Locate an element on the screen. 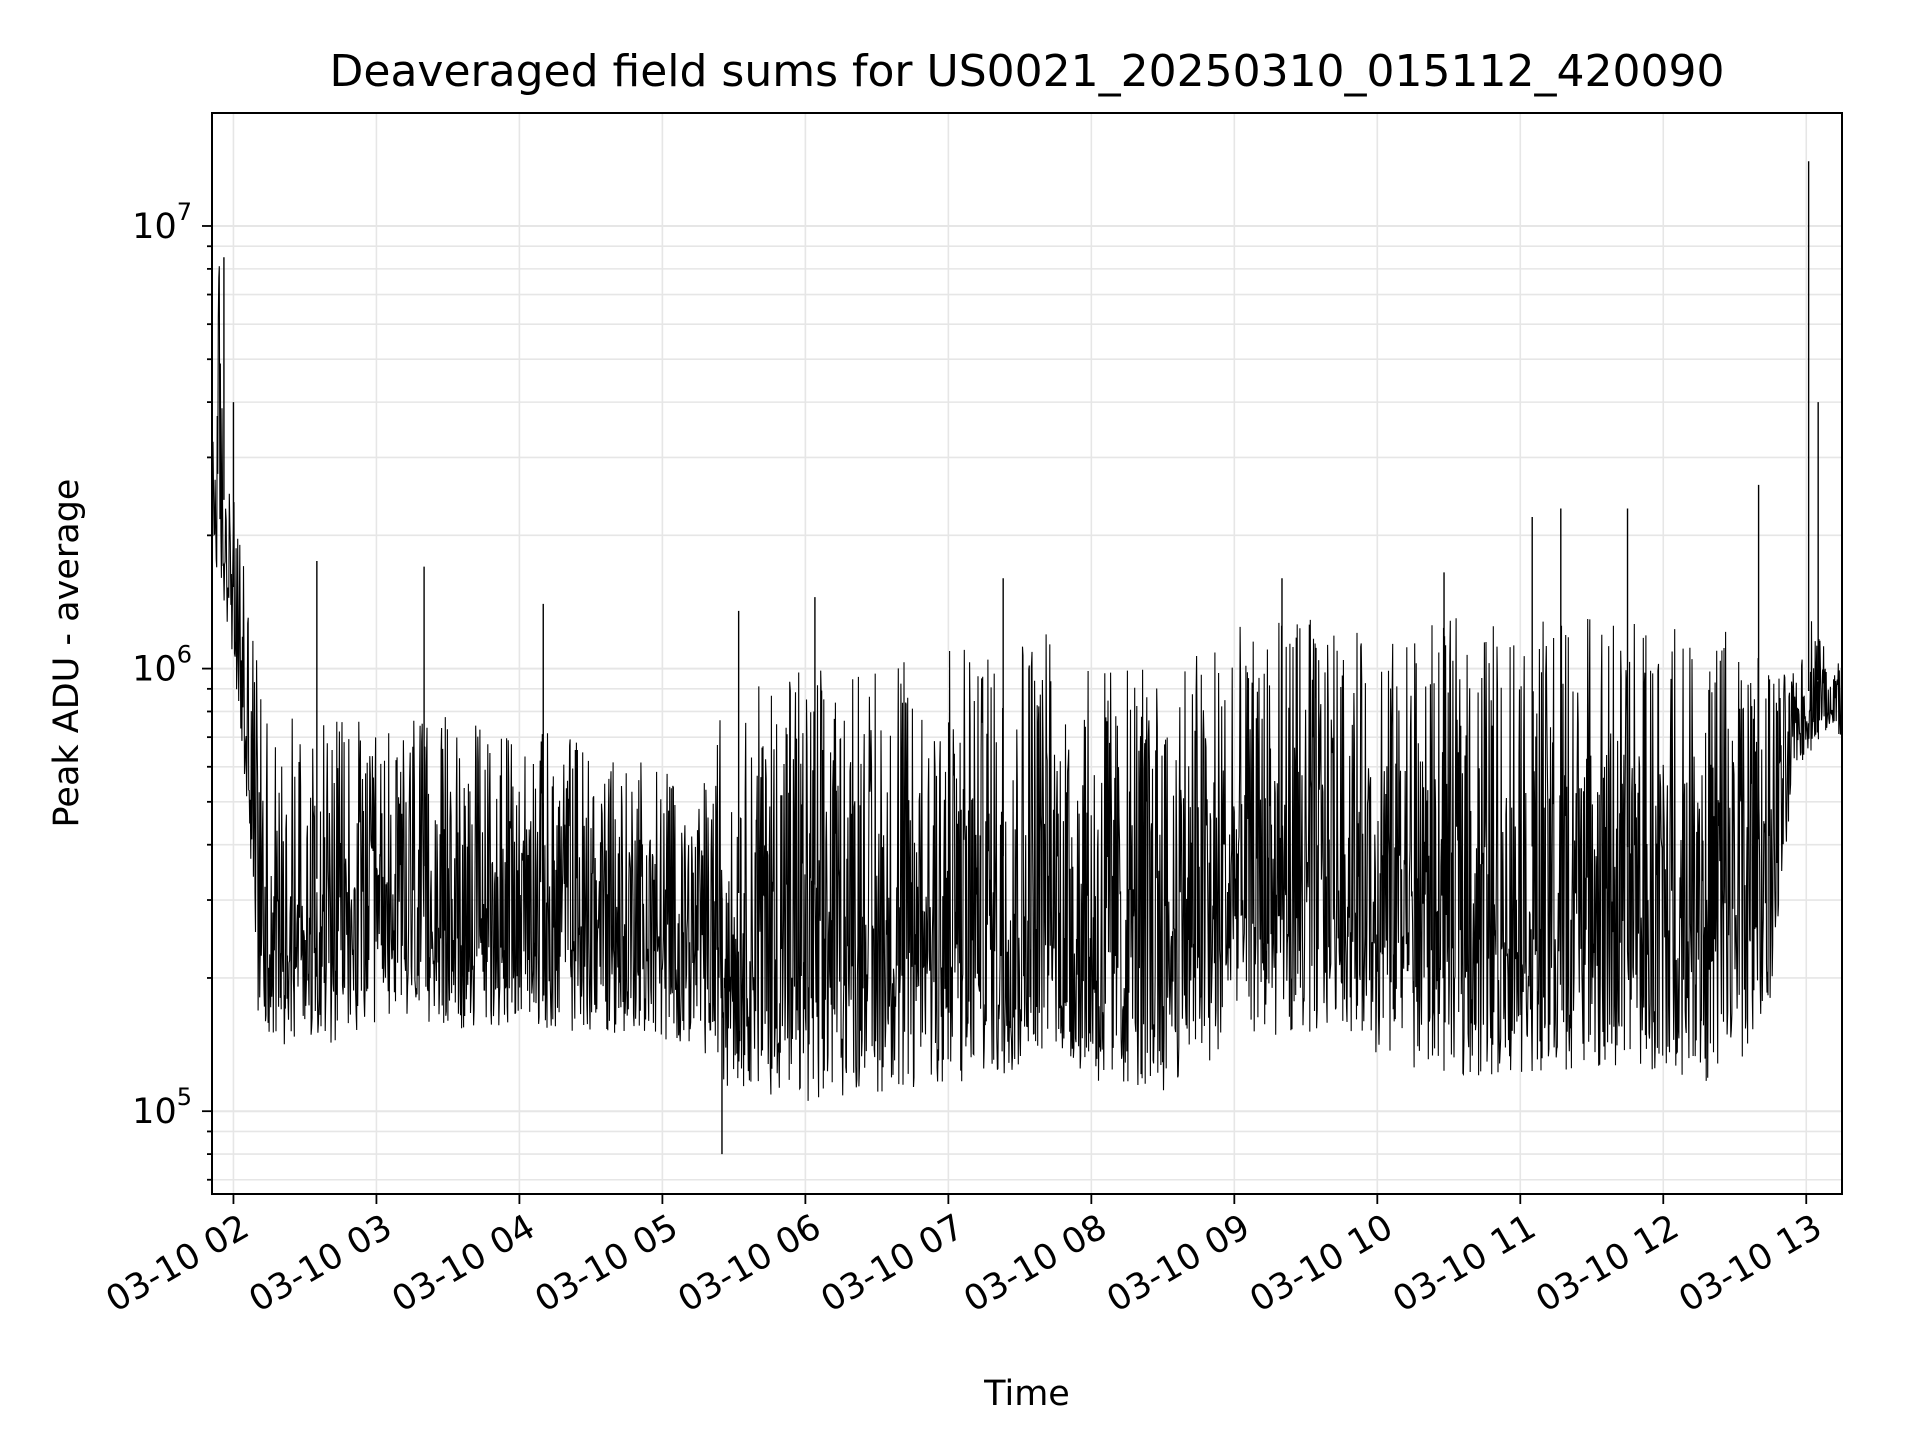 The image size is (1920, 1440). y-tick-label: 10⁵ is located at coordinates (162, 1107).